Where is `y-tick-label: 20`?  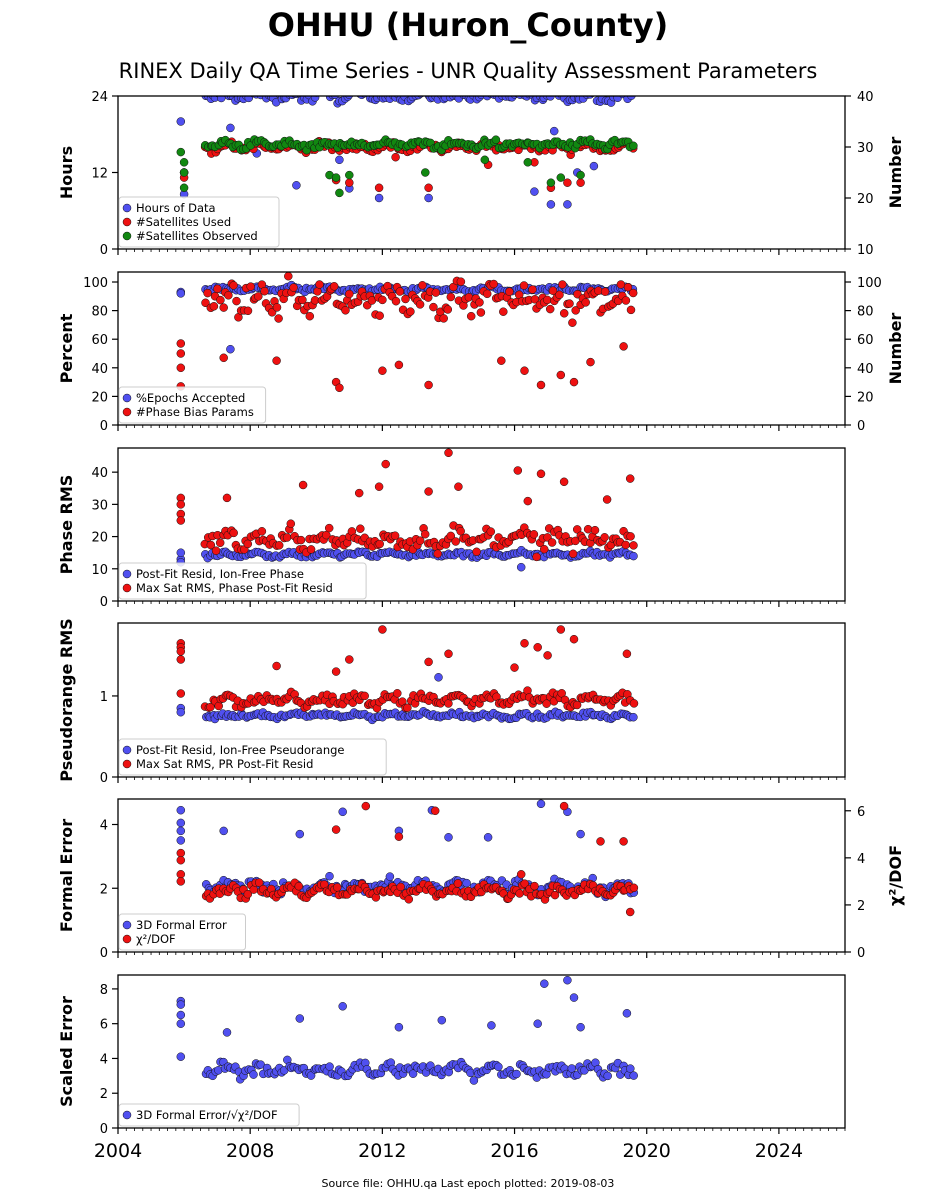 y-tick-label: 20 is located at coordinates (99, 538).